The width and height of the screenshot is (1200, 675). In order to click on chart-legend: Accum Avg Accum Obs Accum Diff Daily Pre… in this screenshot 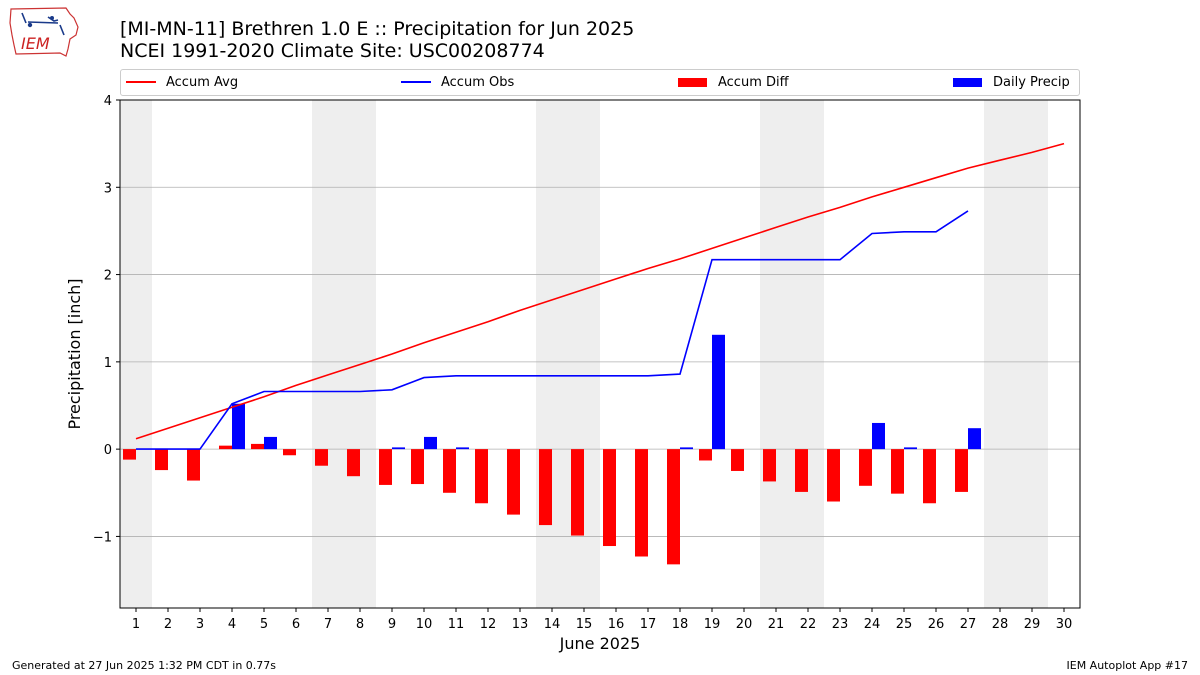, I will do `click(600, 82)`.